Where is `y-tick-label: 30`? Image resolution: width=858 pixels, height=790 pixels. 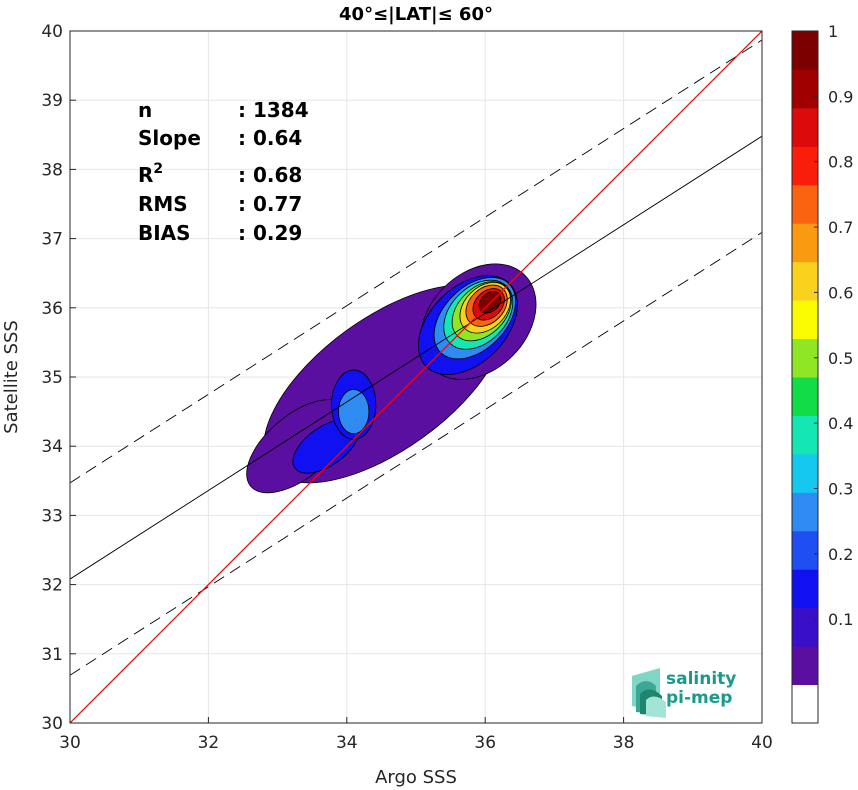 y-tick-label: 30 is located at coordinates (52, 724).